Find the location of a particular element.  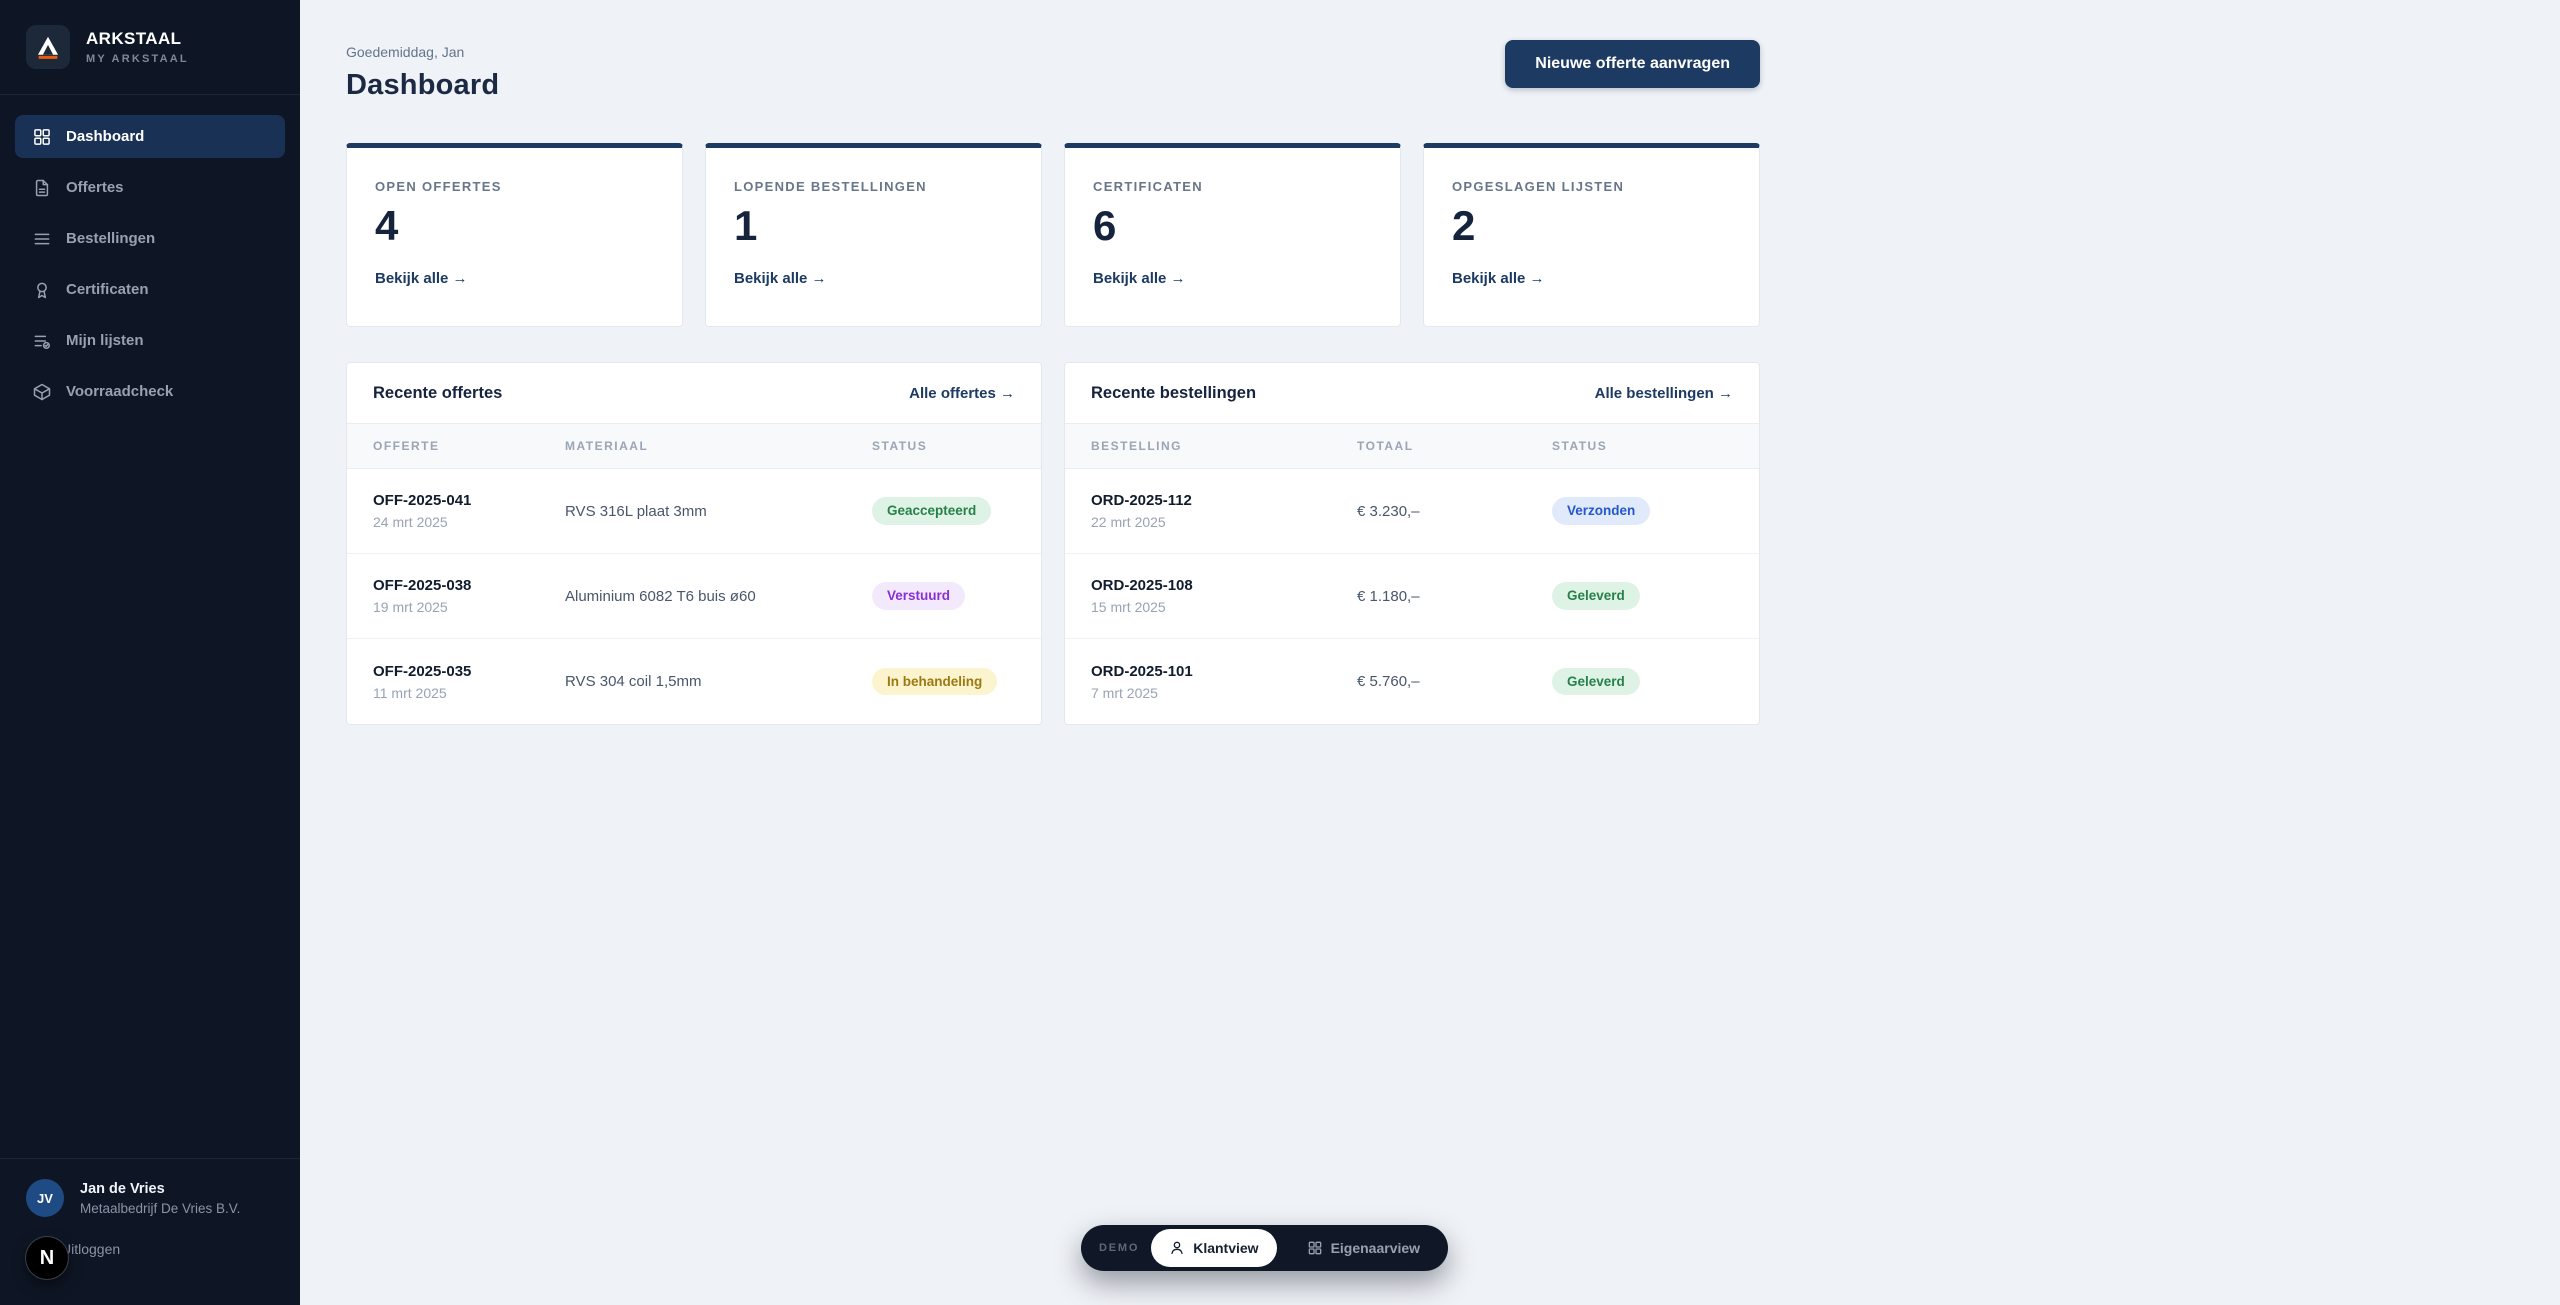

offer-id: OFF-2025-035 is located at coordinates (422, 671).